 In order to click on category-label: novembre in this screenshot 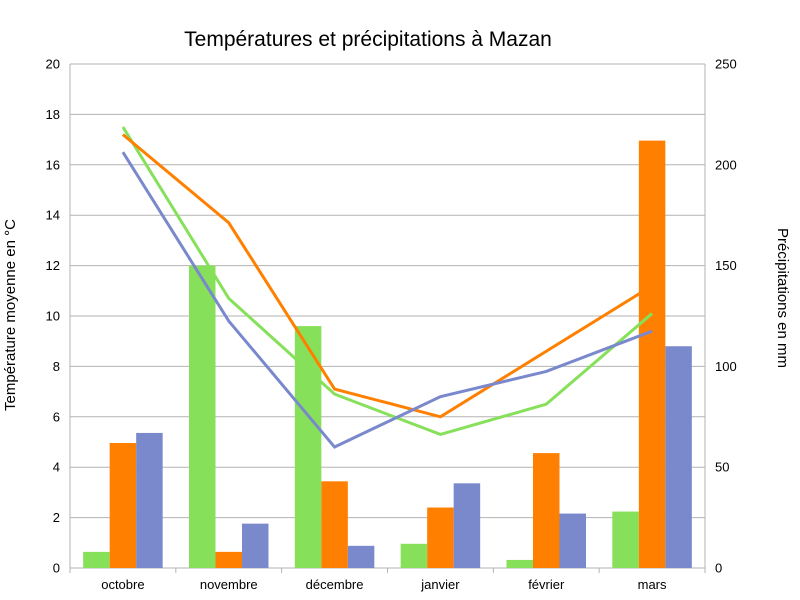, I will do `click(229, 584)`.